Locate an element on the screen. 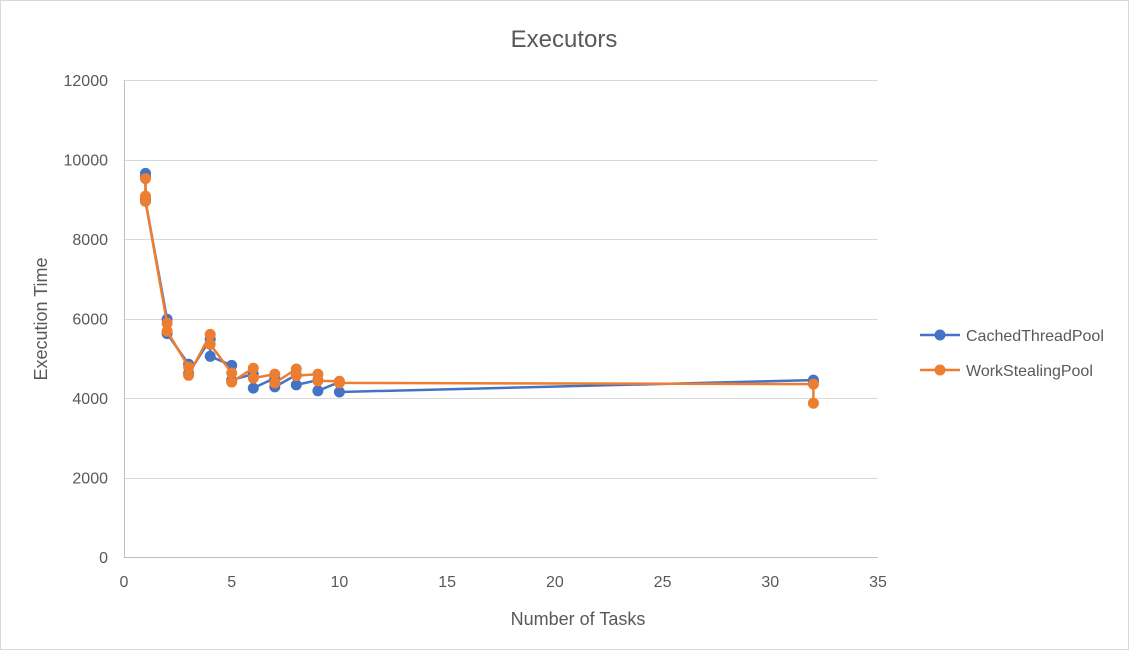 This screenshot has width=1129, height=650. y-tick-label: 8000 is located at coordinates (90, 240).